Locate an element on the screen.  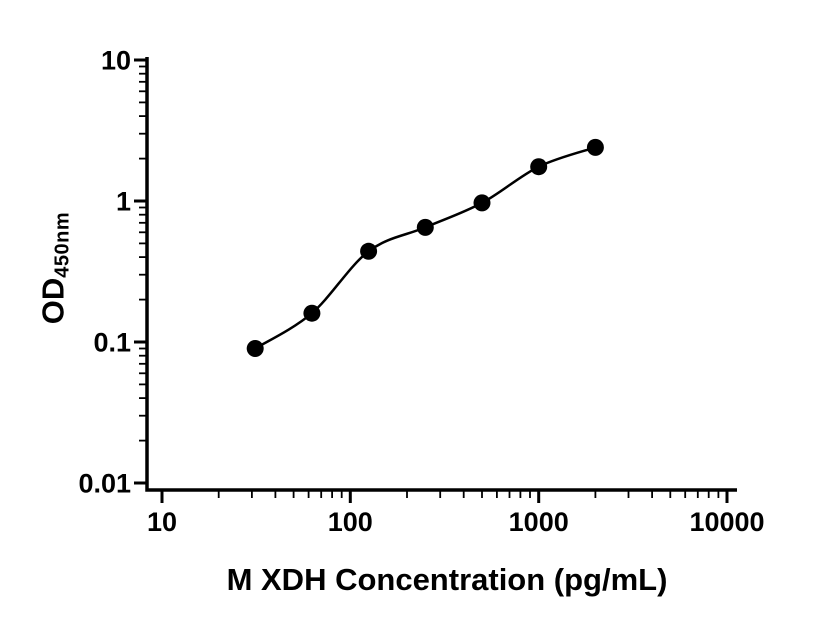
x-axis-title: M XDH Concentration (pg/mL) is located at coordinates (447, 579).